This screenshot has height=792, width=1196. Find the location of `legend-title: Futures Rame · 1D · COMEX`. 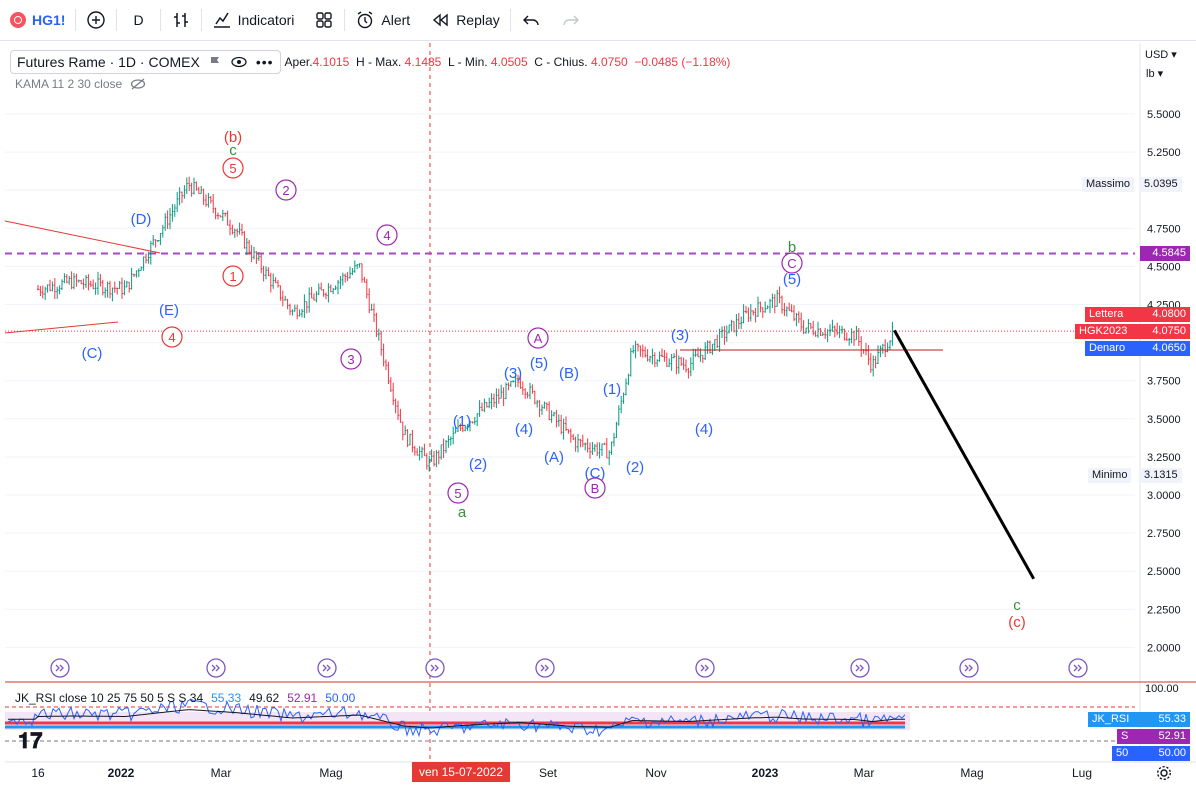

legend-title: Futures Rame · 1D · COMEX is located at coordinates (108, 62).